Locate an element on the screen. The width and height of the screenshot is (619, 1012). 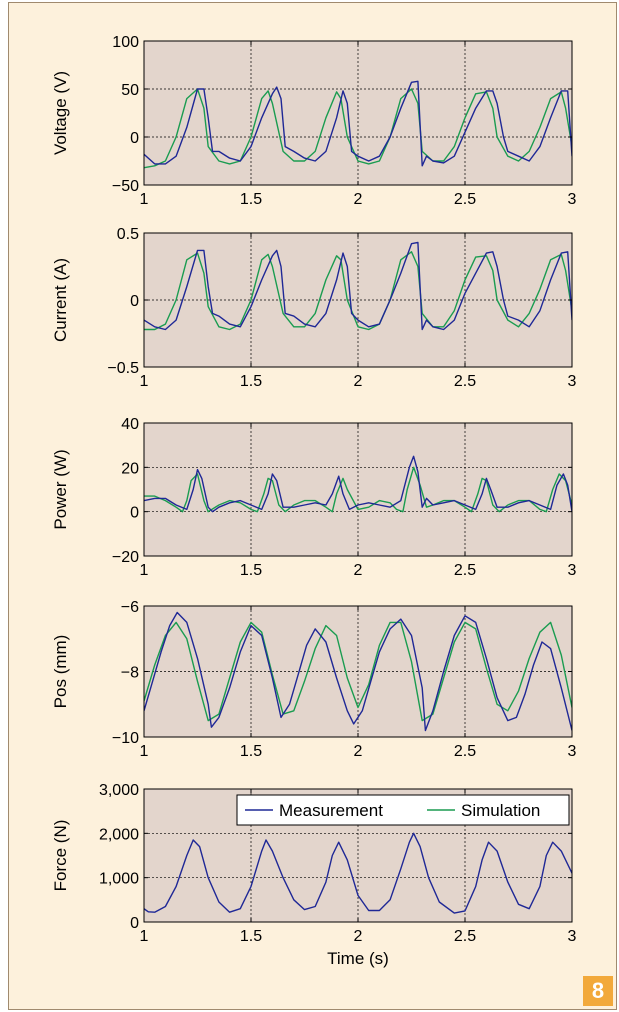
y-axis-label: Current (A) is located at coordinates (60, 300).